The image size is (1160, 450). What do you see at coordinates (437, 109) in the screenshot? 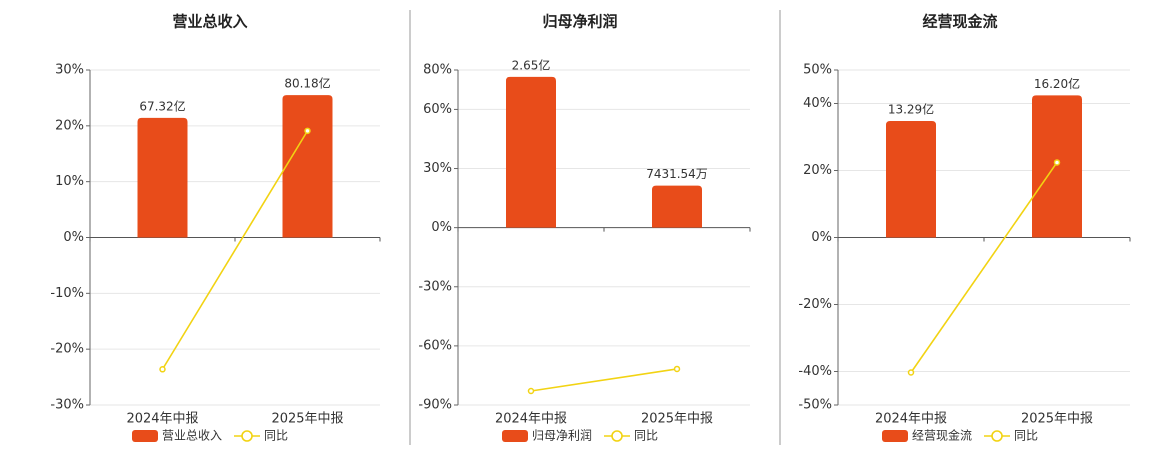
I see `y-tick-label: 60%` at bounding box center [437, 109].